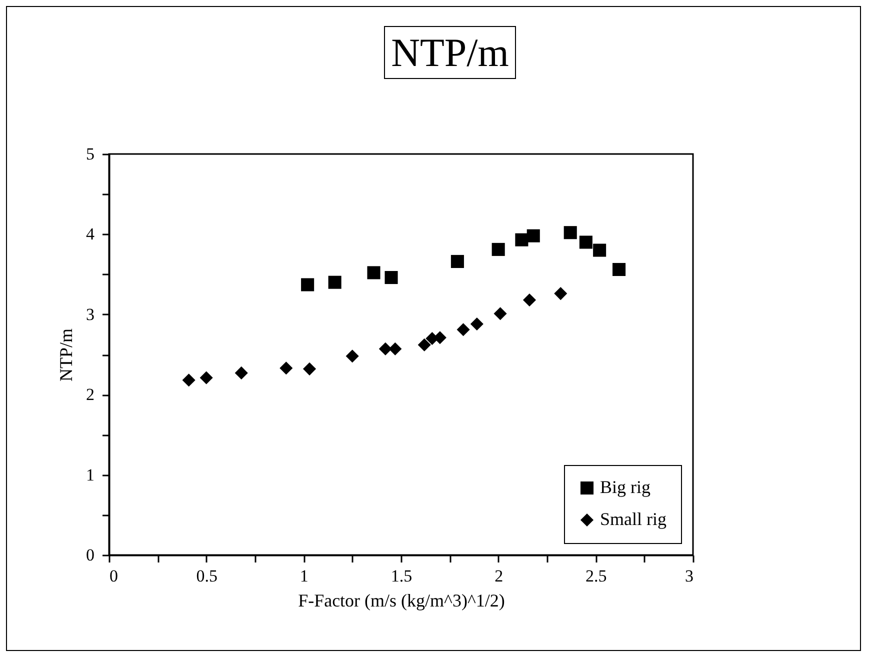 The height and width of the screenshot is (667, 871). What do you see at coordinates (90, 394) in the screenshot?
I see `y-tick-label: 2` at bounding box center [90, 394].